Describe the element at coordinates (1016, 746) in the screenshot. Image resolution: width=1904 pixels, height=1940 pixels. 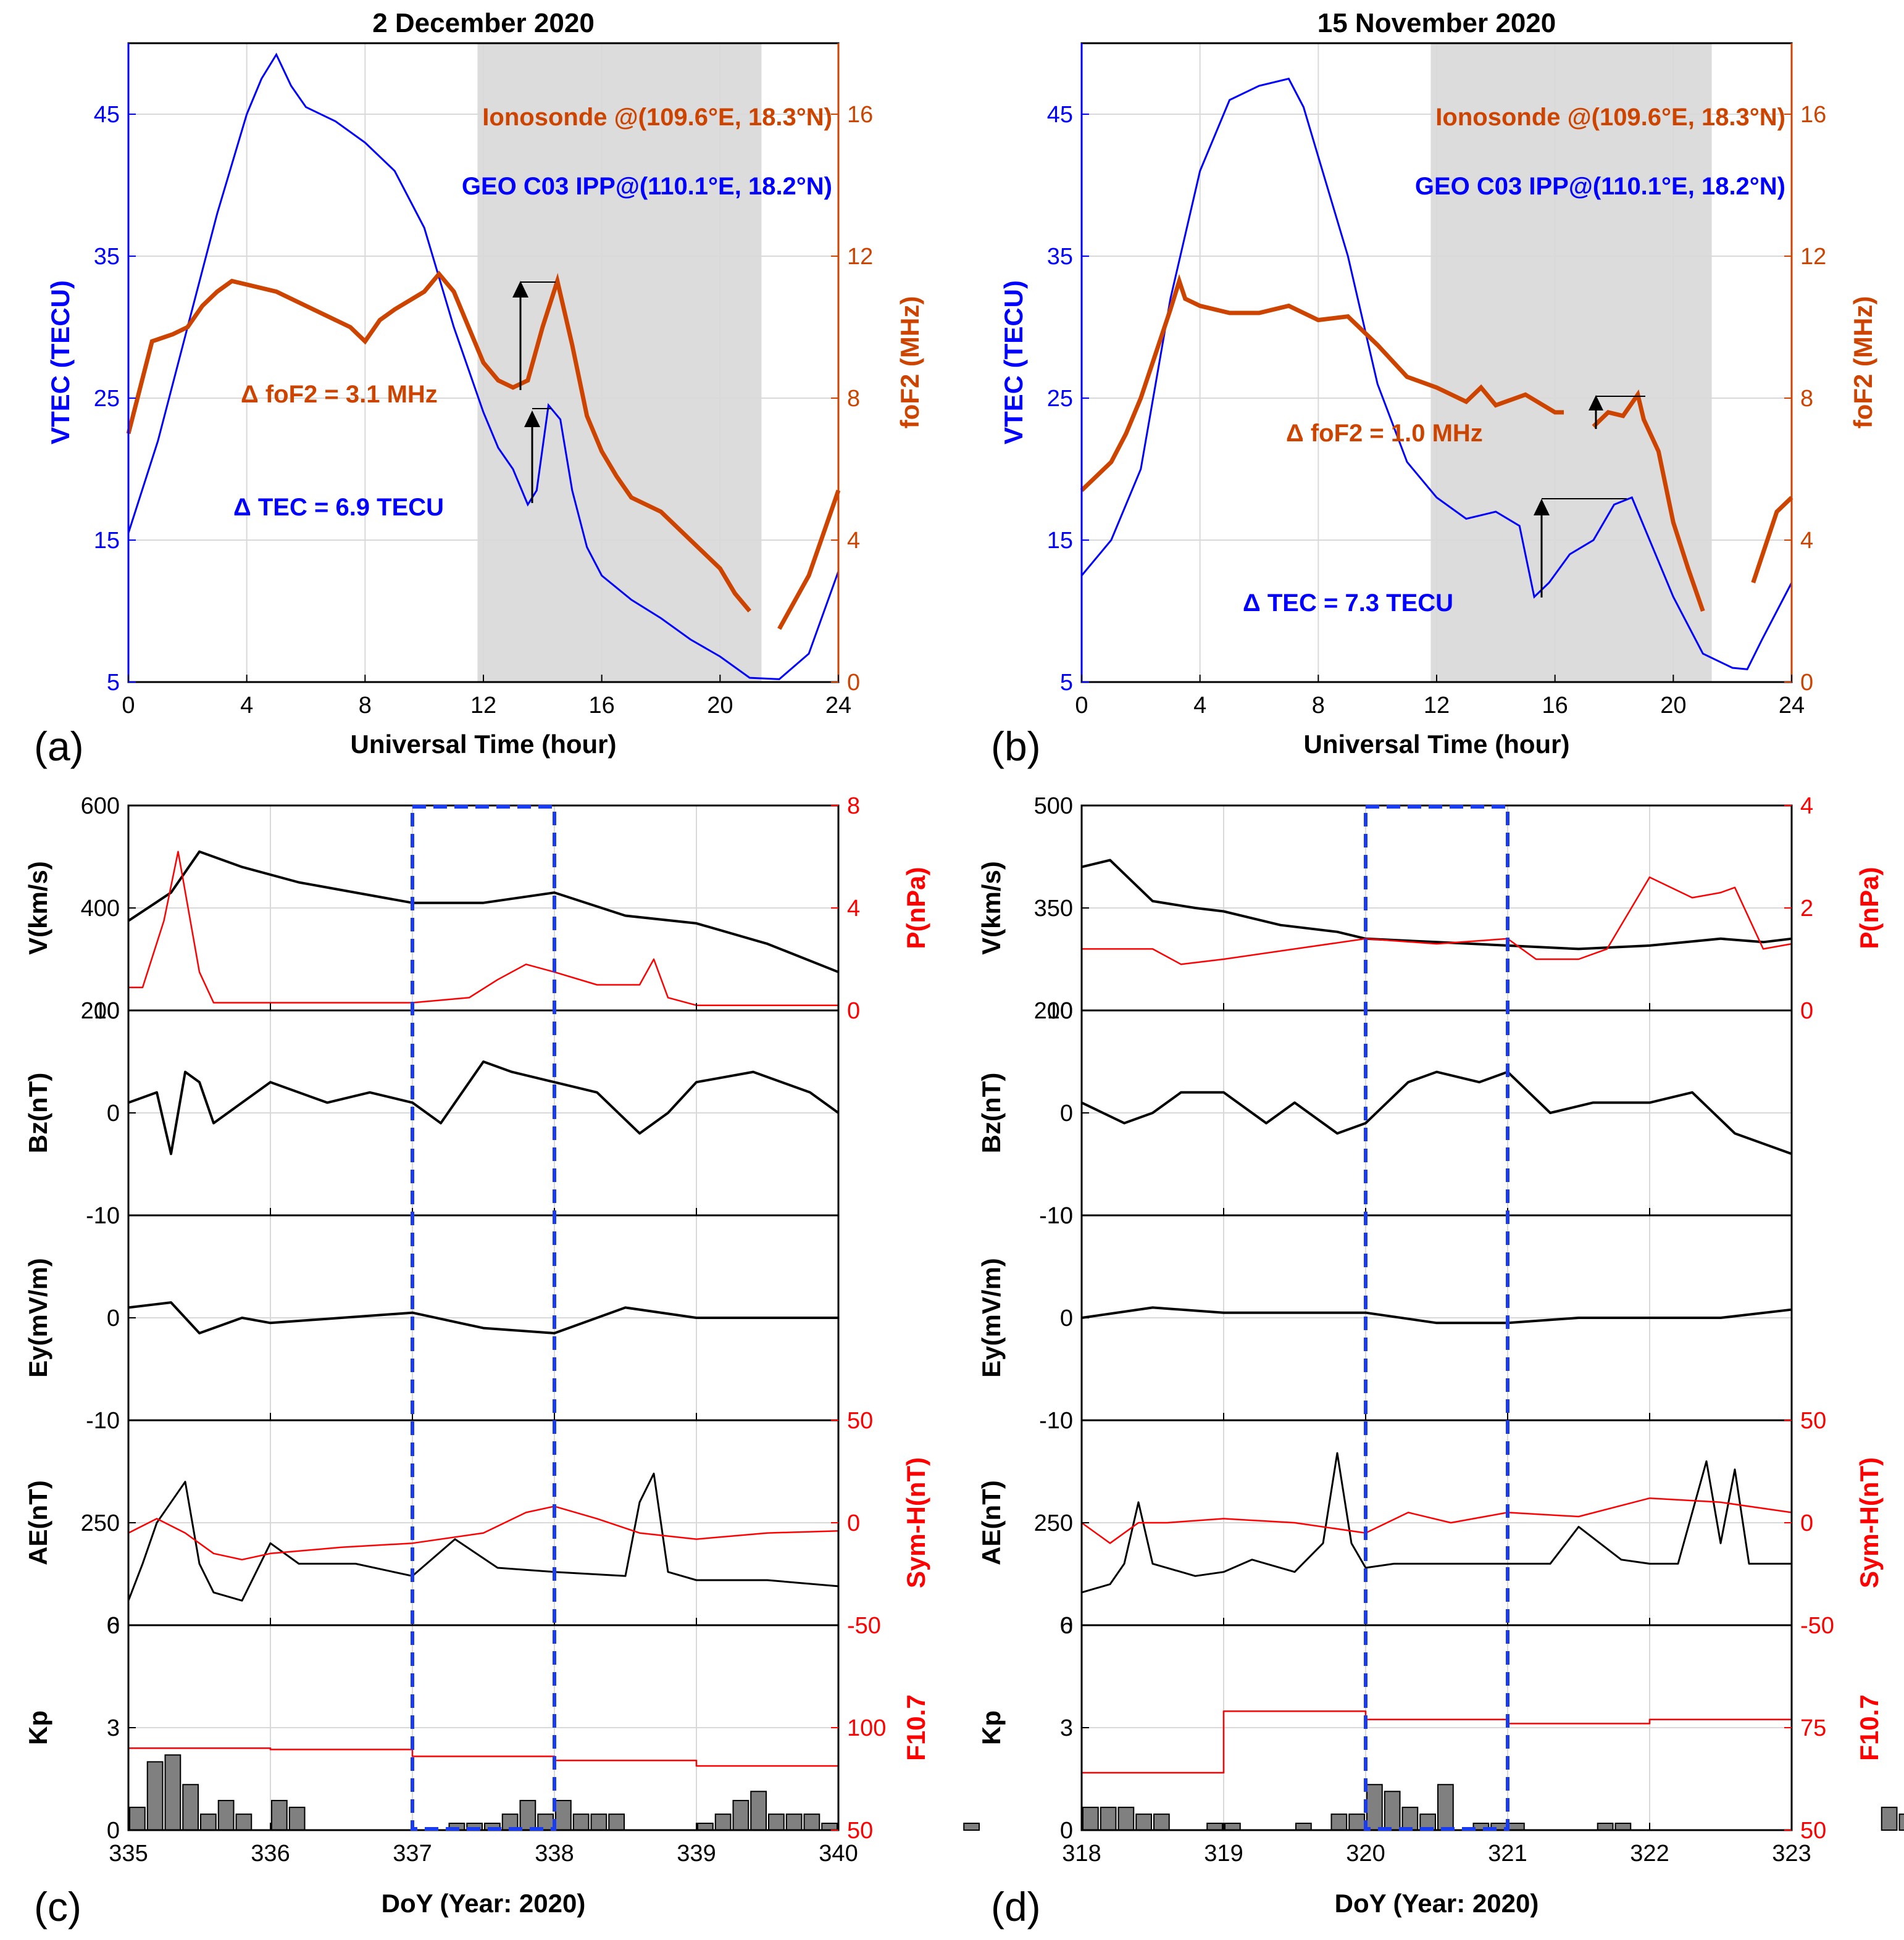
I see `panel-b-label: (b)` at that location.